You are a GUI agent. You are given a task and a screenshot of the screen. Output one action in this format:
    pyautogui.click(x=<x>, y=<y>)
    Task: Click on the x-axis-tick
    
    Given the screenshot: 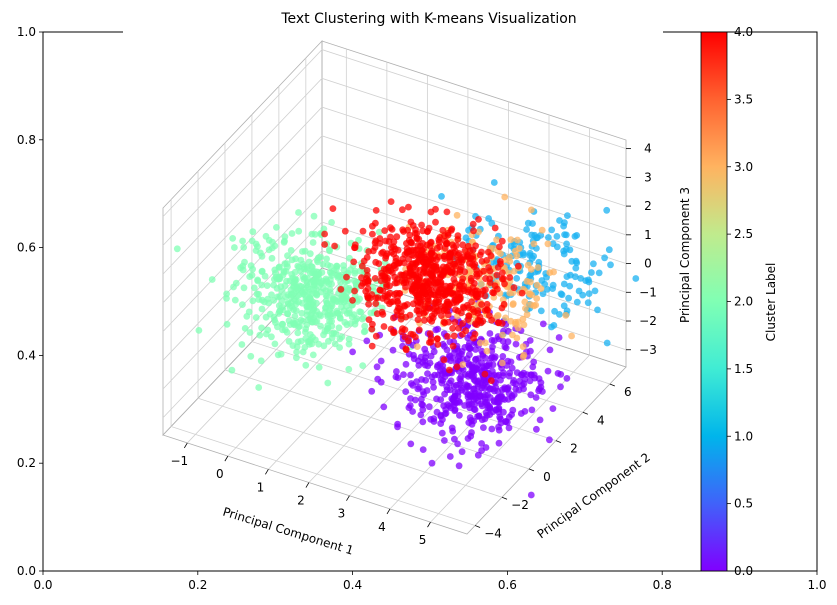 What is the action you would take?
    pyautogui.click(x=267, y=472)
    